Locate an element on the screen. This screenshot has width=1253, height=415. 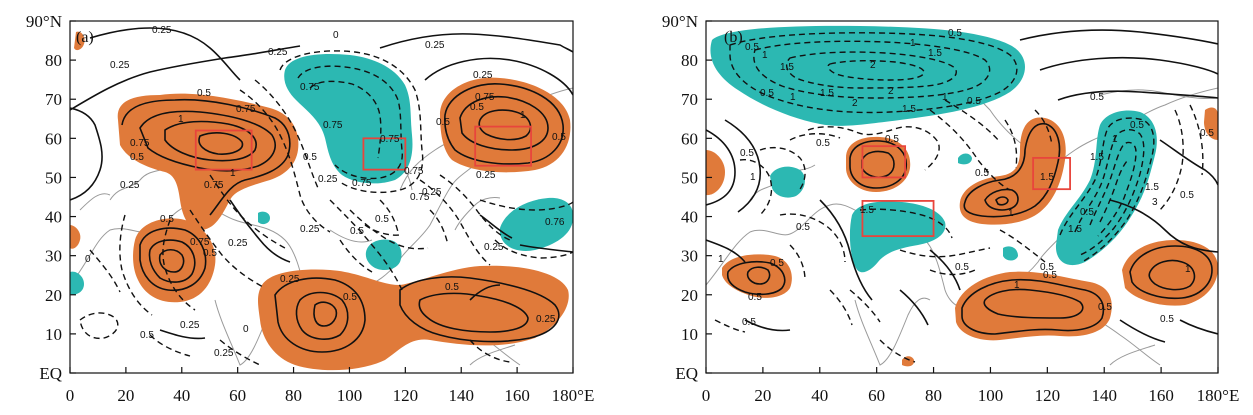
x-tick-label: 180°E is located at coordinates (573, 395).